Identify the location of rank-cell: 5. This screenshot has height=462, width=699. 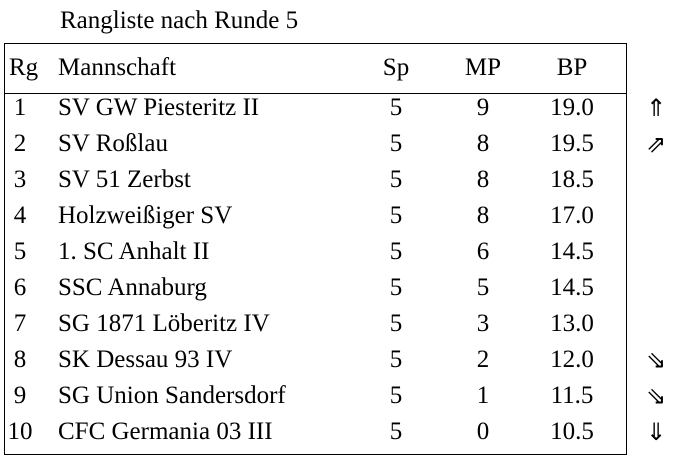
(20, 251).